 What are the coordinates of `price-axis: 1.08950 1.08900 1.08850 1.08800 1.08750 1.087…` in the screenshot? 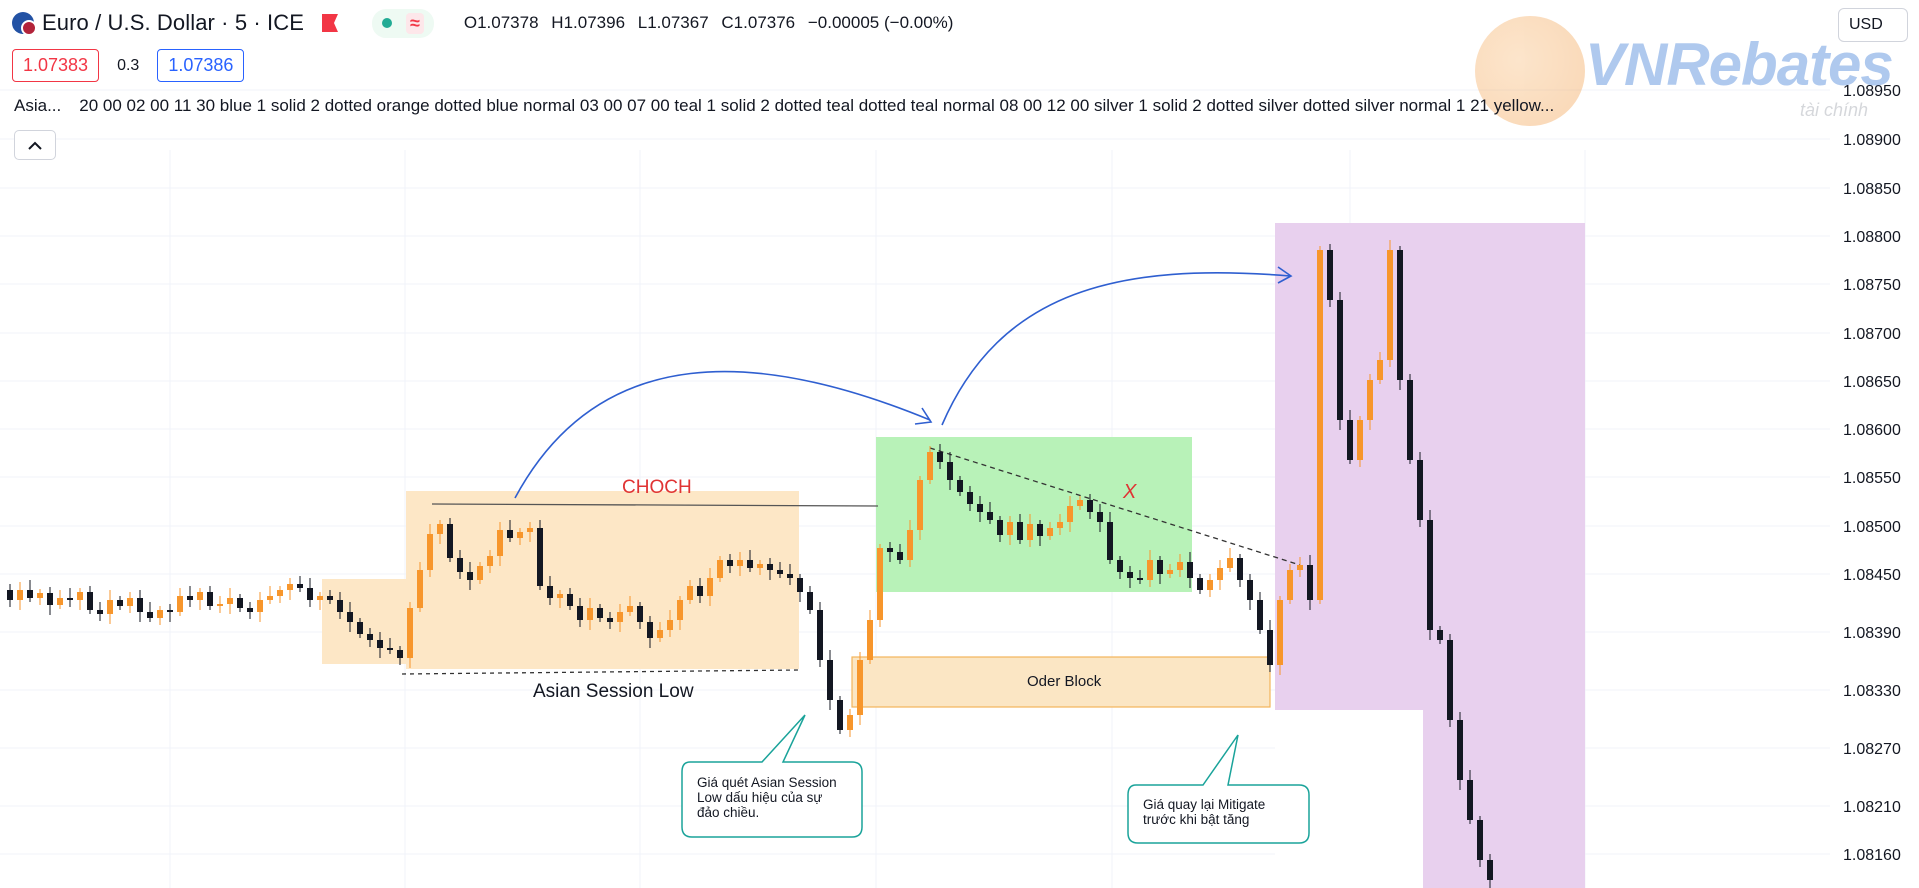 It's located at (1872, 473).